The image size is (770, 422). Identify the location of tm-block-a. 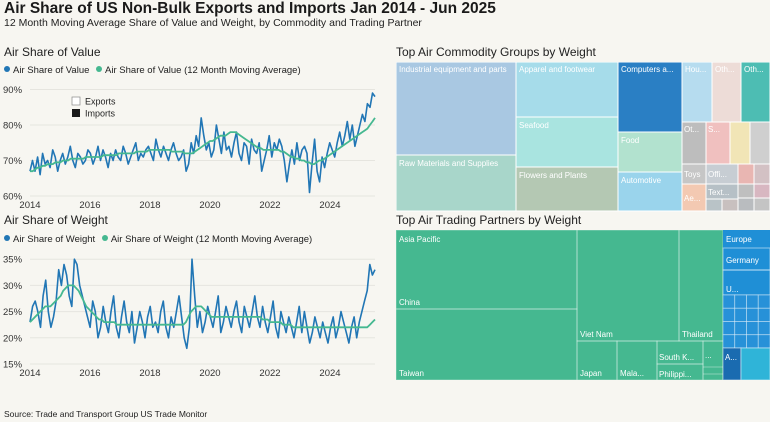
(740, 143).